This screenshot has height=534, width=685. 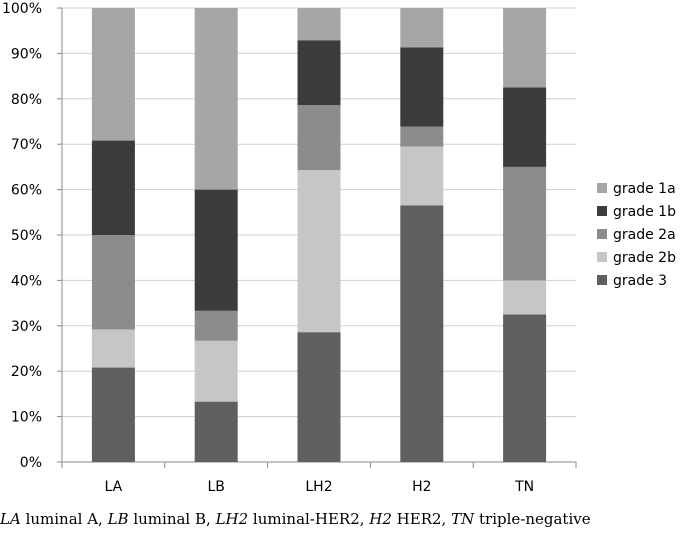 I want to click on y-tick-label: 50%, so click(x=26, y=236).